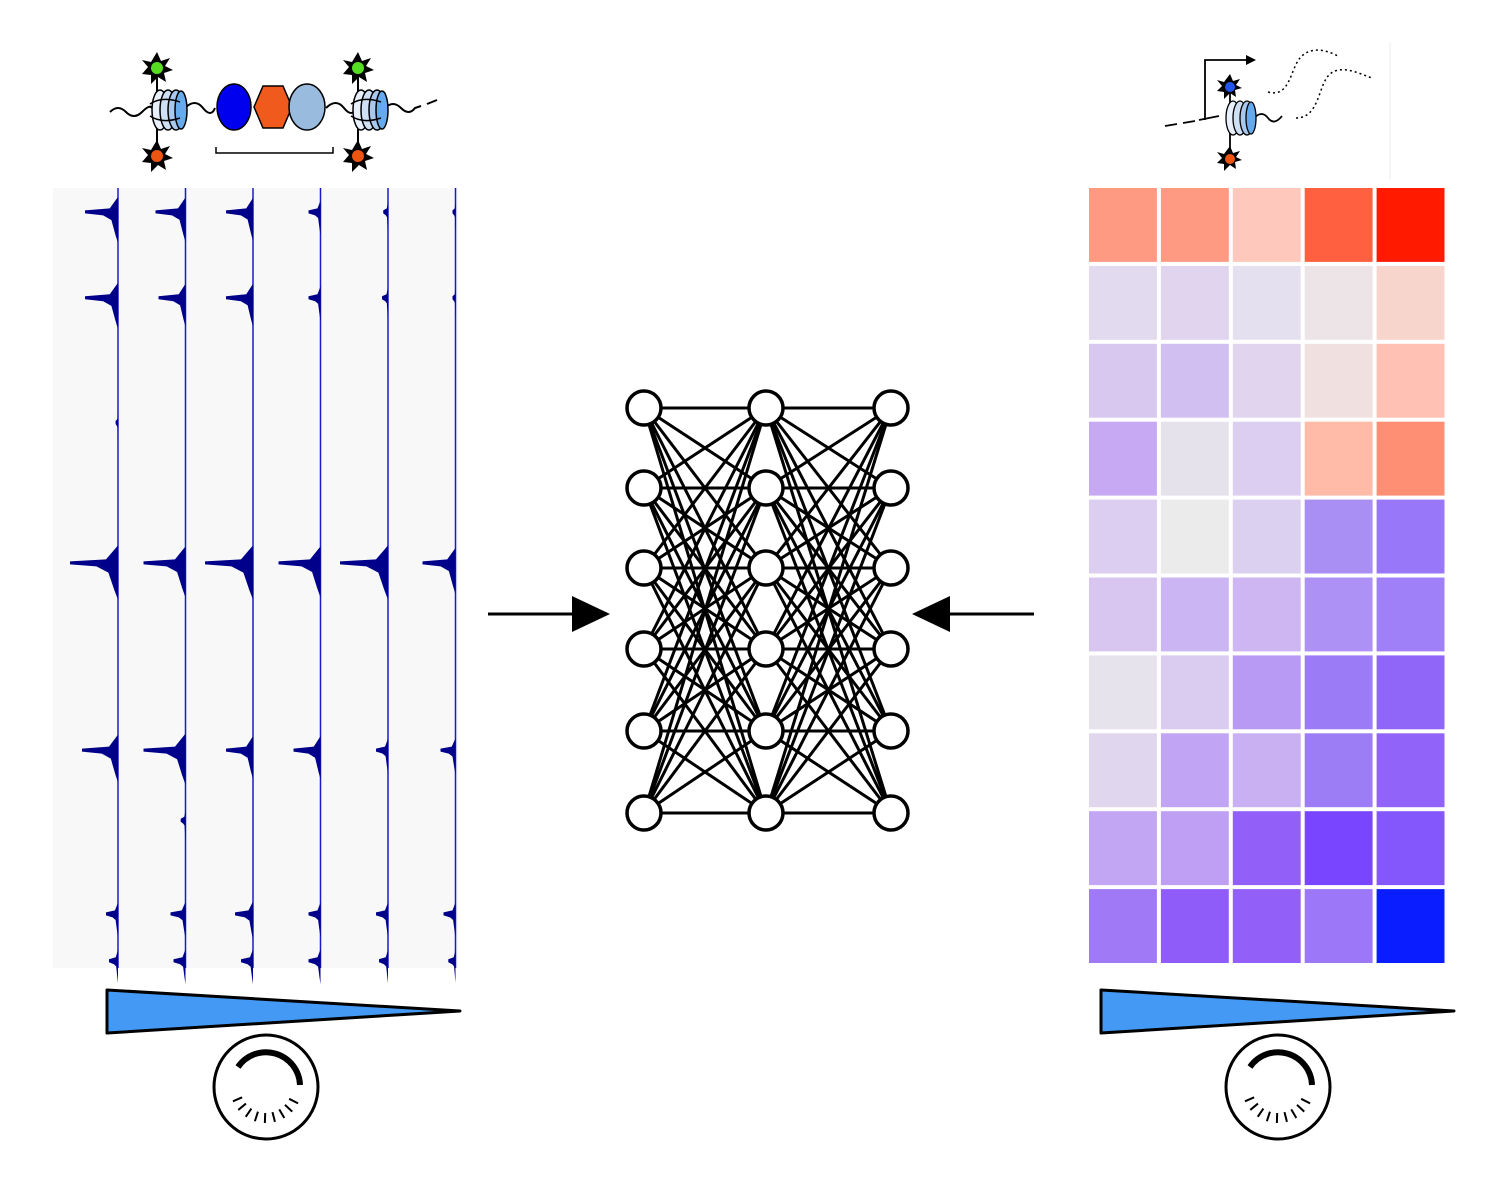 This screenshot has height=1200, width=1500. What do you see at coordinates (273, 107) in the screenshot?
I see `orange-protein-icon` at bounding box center [273, 107].